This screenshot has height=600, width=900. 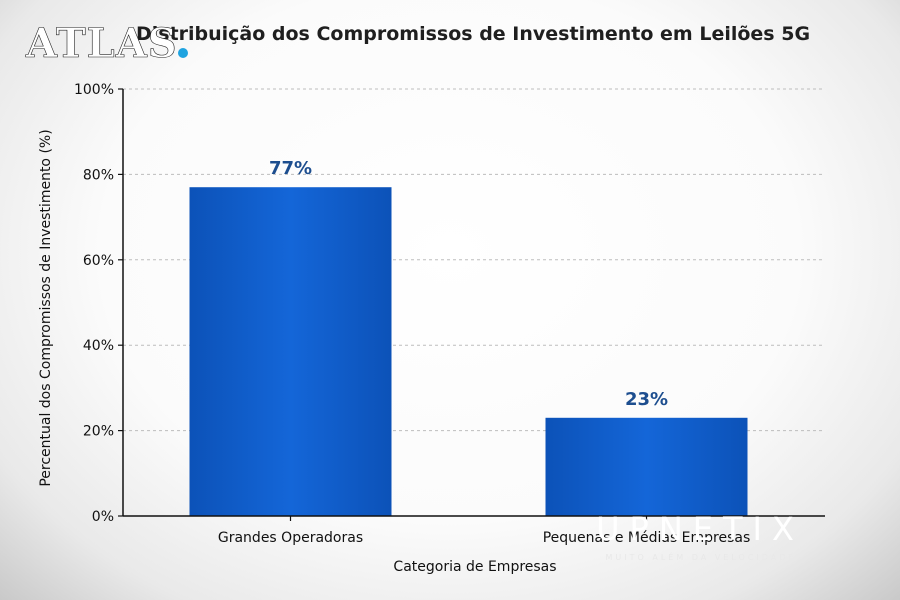 I want to click on upnetix-logo: UPNETIX MUITO ALÉM DA VELOCIDADE, so click(x=700, y=536).